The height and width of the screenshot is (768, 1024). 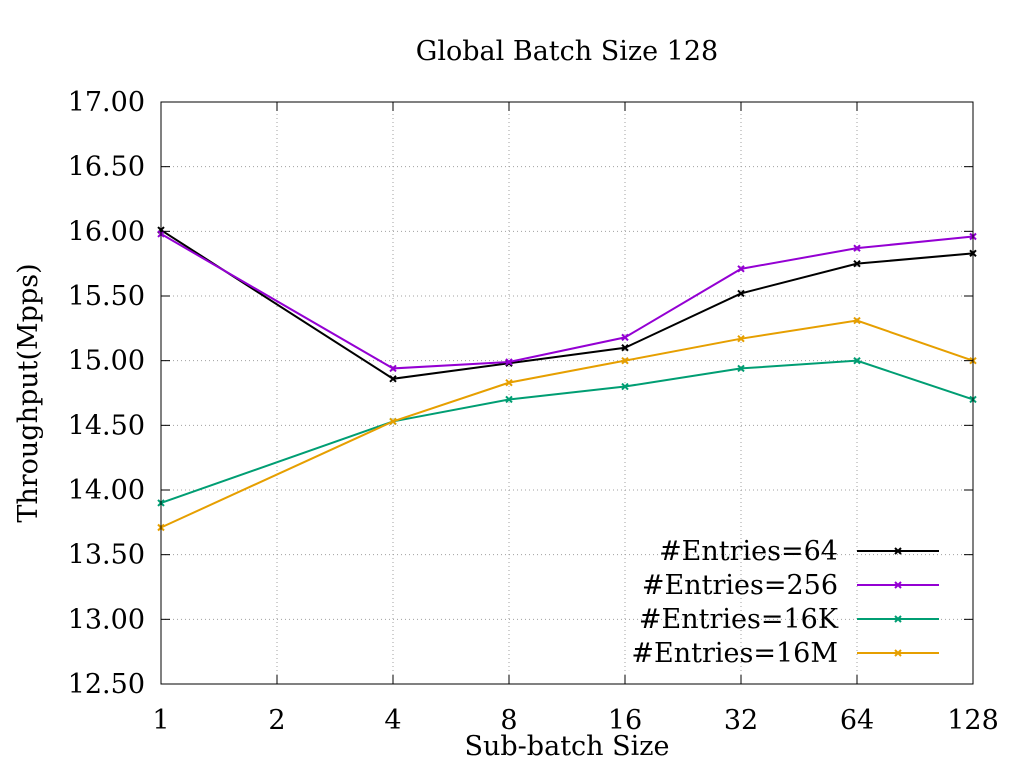 What do you see at coordinates (106, 619) in the screenshot?
I see `y-tick-label: 13.00` at bounding box center [106, 619].